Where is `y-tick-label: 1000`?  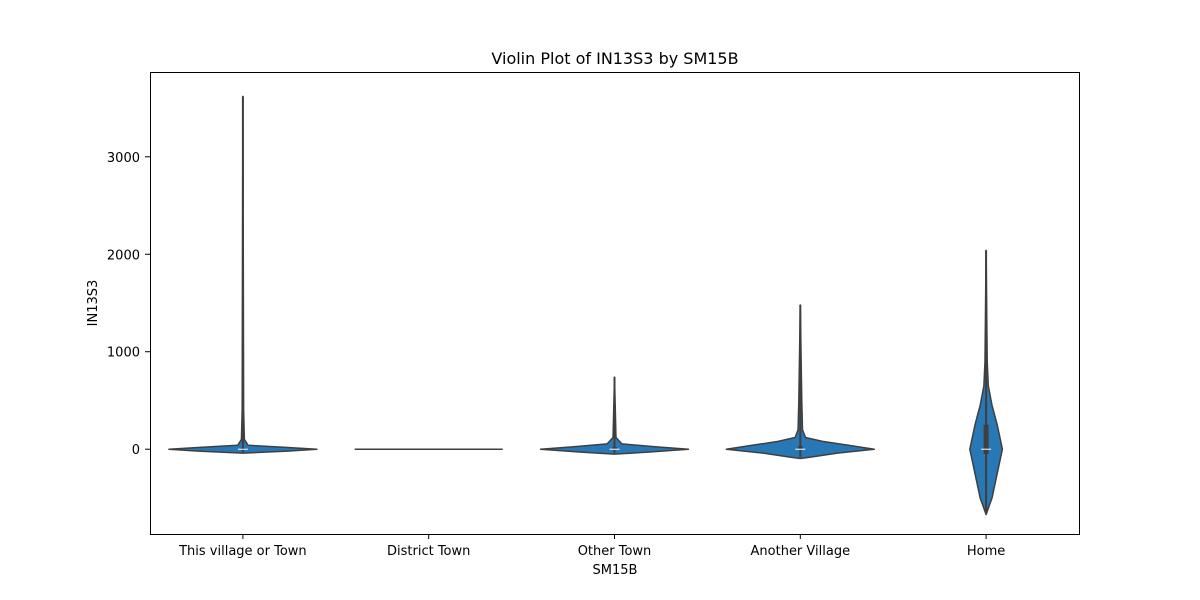 y-tick-label: 1000 is located at coordinates (123, 353).